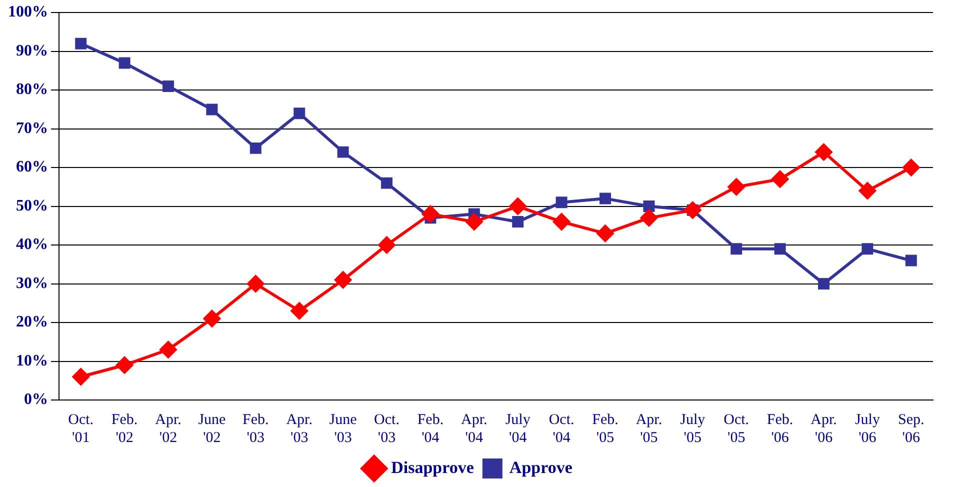  I want to click on y-tick-label: 60%, so click(32, 167).